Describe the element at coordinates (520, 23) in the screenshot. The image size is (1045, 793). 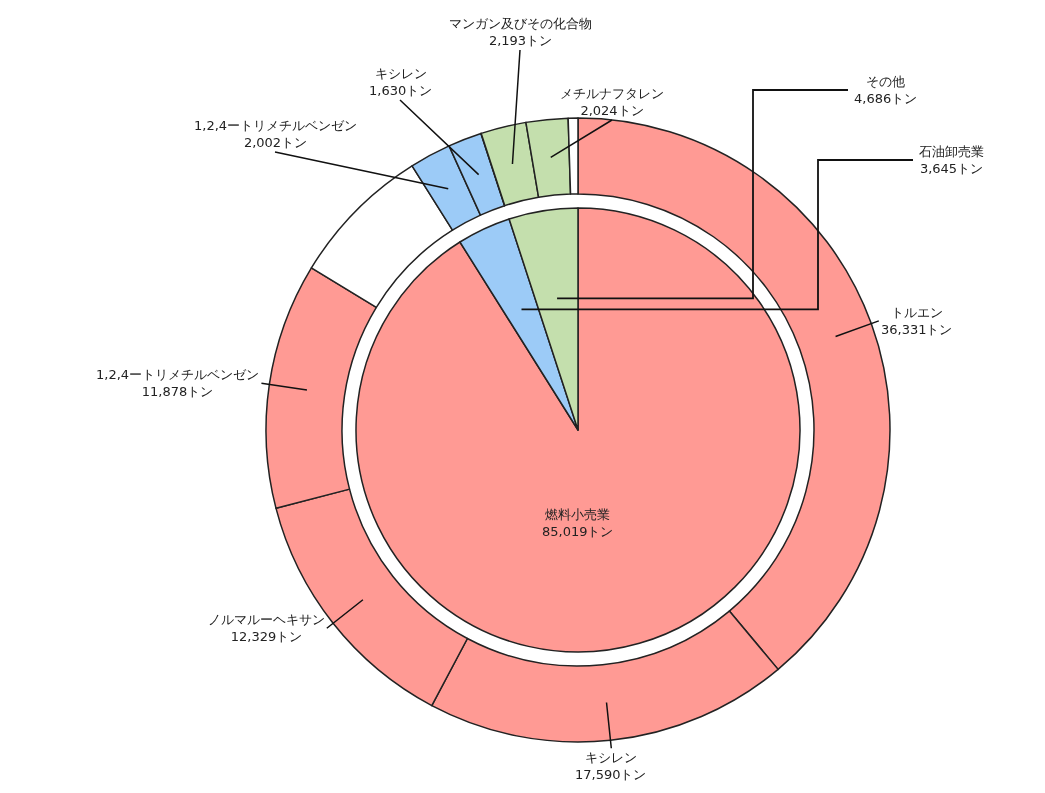
I see `slice-label: マンガン及びその化合物` at that location.